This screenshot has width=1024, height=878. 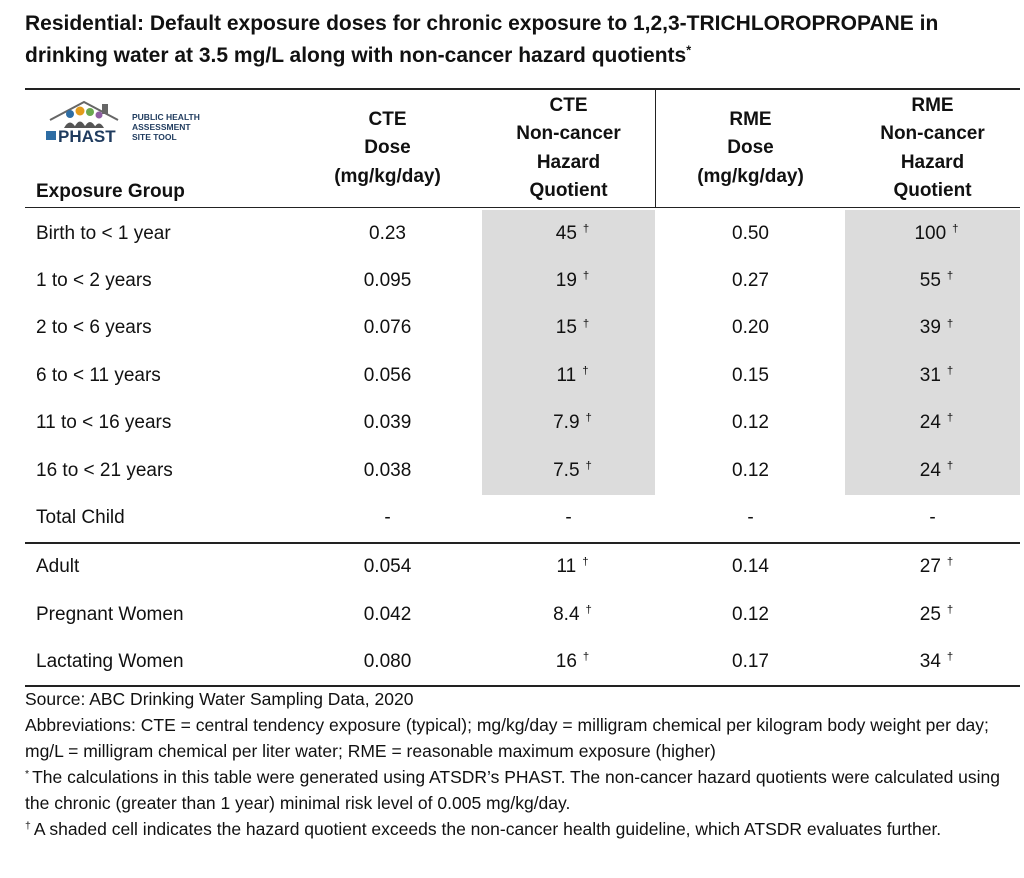 I want to click on logo-line: PUBLIC HEALTH, so click(x=166, y=117).